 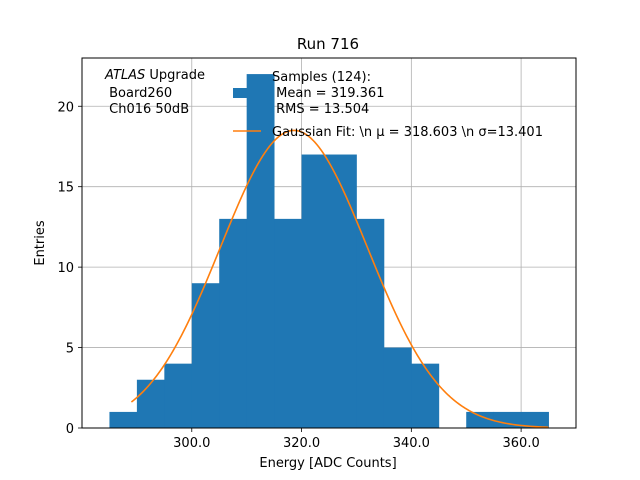 What do you see at coordinates (320, 109) in the screenshot?
I see `legend-samples-line-3: RMS = 13.504` at bounding box center [320, 109].